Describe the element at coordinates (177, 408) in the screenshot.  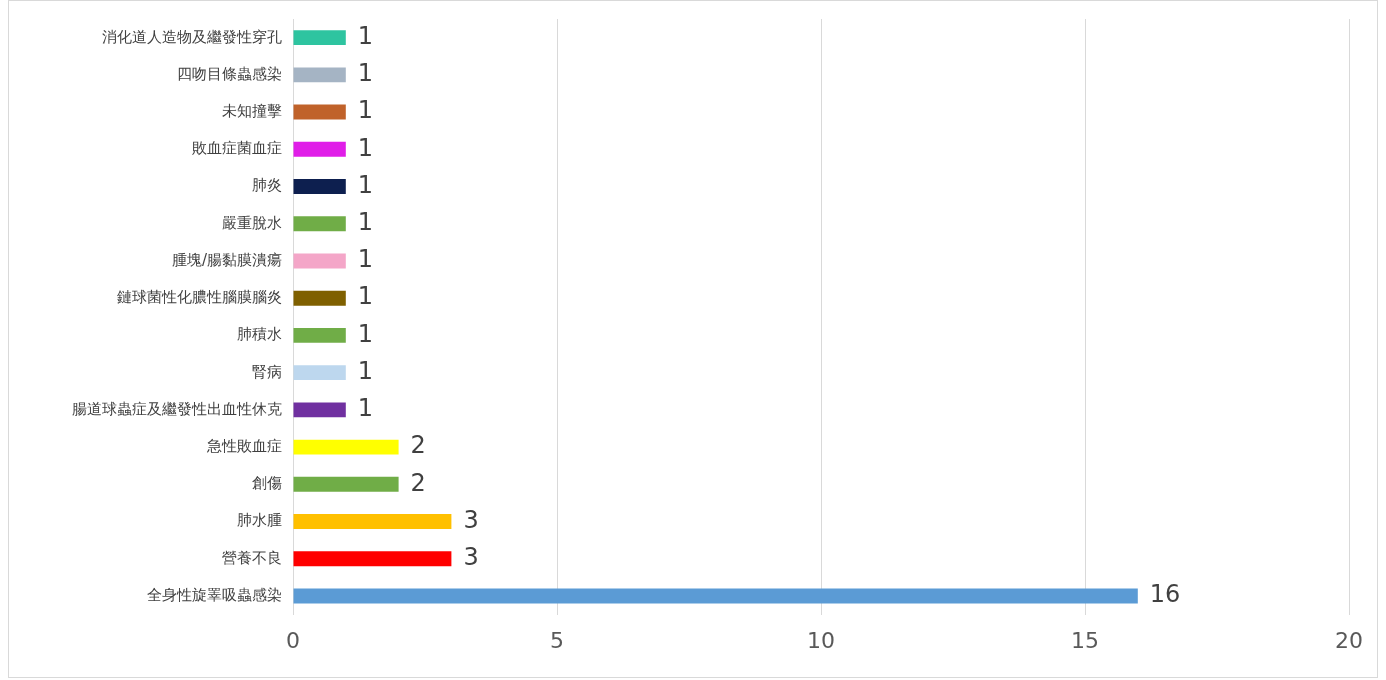
I see `y-tick-label: 腸道球蟲症及繼發性出血性休克` at that location.